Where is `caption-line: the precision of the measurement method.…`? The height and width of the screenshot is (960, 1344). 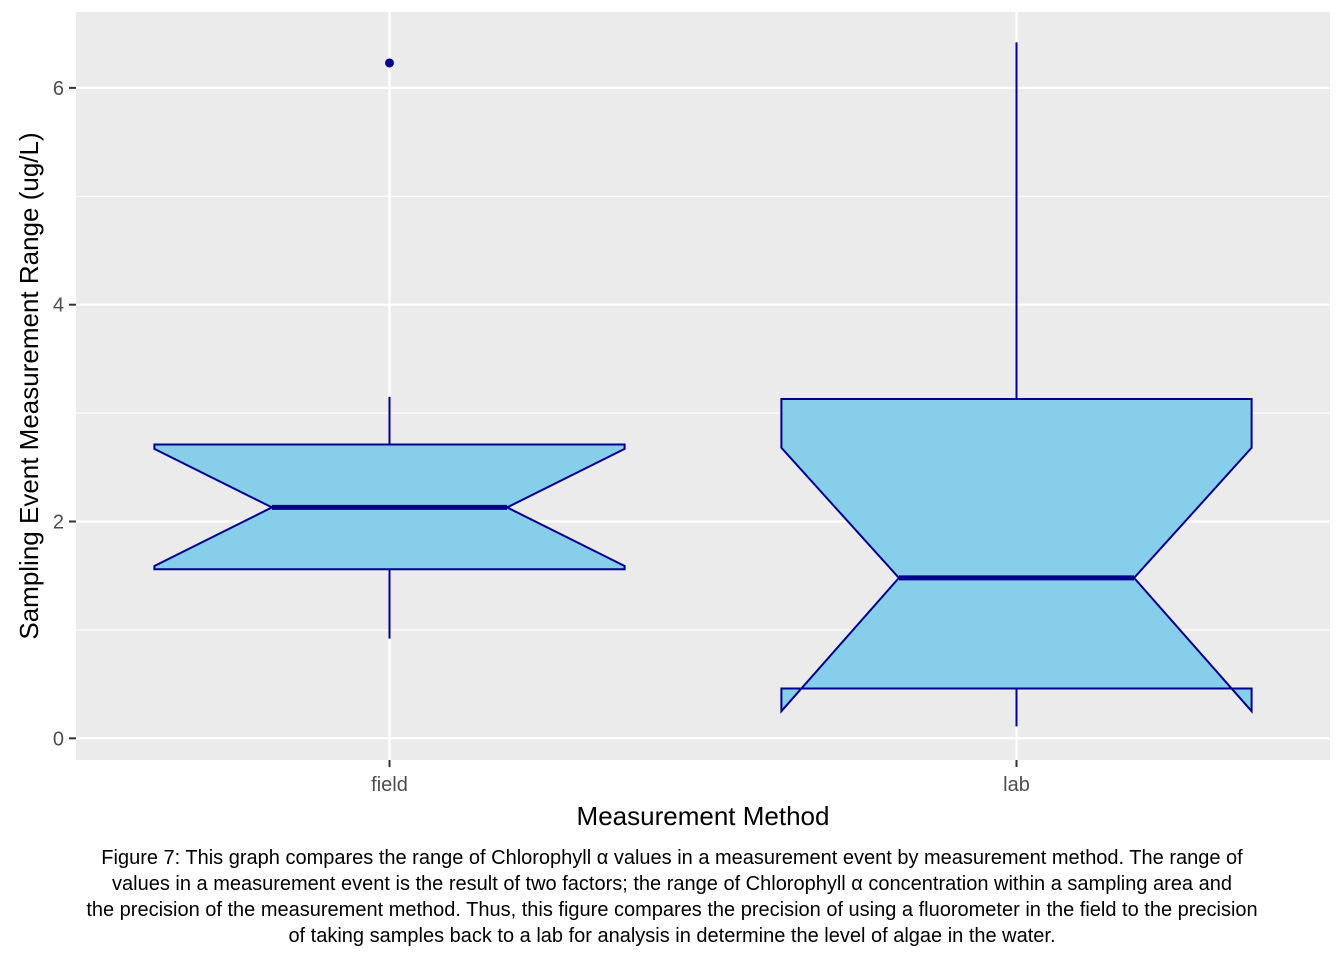
caption-line: the precision of the measurement method.… is located at coordinates (672, 910).